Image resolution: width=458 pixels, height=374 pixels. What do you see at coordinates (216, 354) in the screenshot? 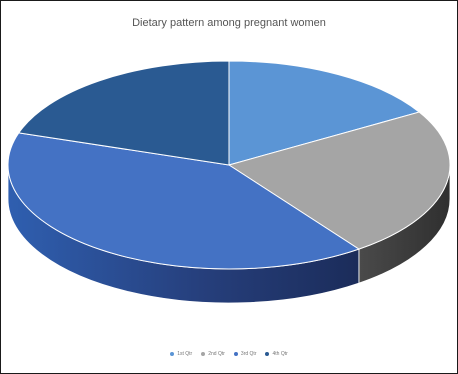
I see `legend-label: 2nd Qtr` at bounding box center [216, 354].